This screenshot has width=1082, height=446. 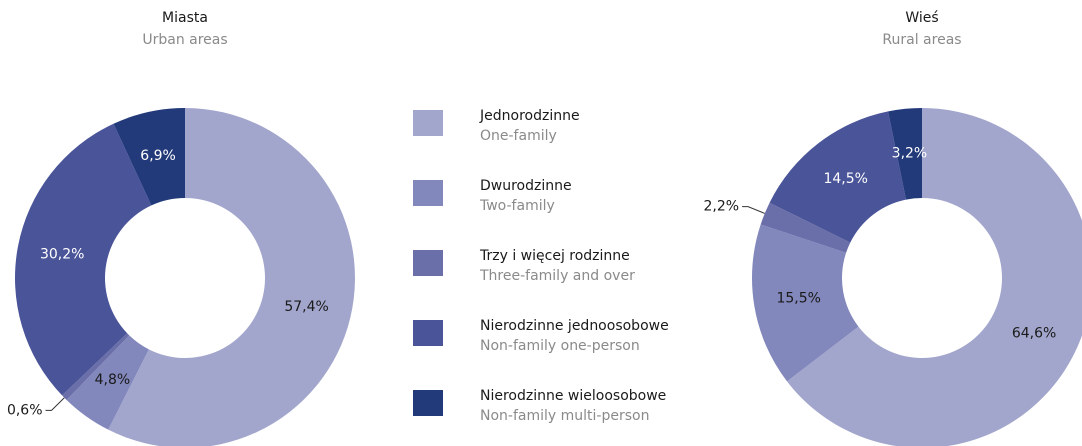 I want to click on data-label: 15,5%, so click(x=798, y=299).